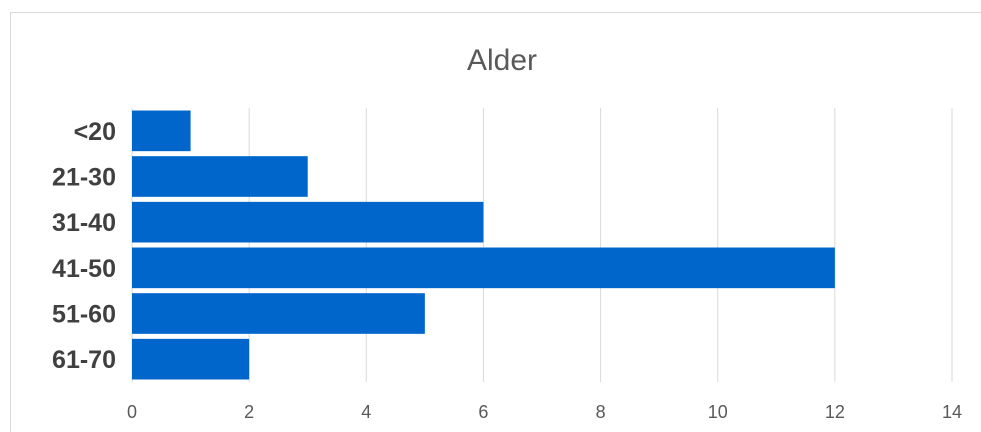 This screenshot has height=432, width=981. Describe the element at coordinates (84, 315) in the screenshot. I see `category-label: 51-60` at that location.